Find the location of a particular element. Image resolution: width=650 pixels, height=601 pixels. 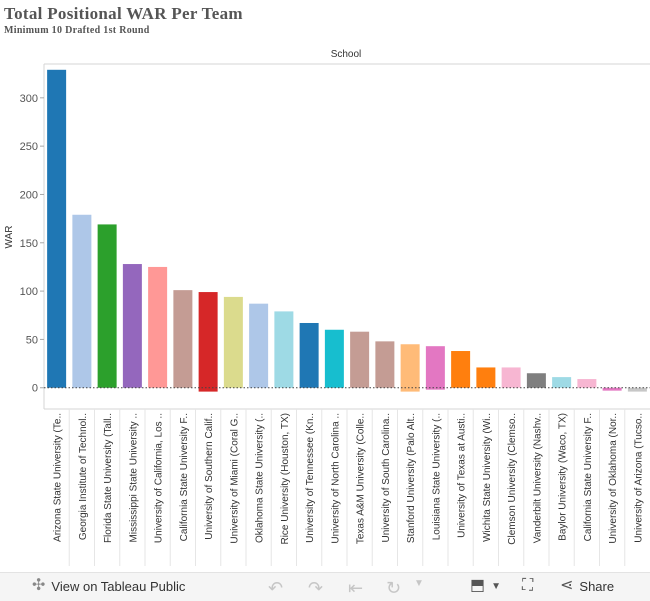

x-tick-label: Louisiana State University (.. is located at coordinates (436, 476).